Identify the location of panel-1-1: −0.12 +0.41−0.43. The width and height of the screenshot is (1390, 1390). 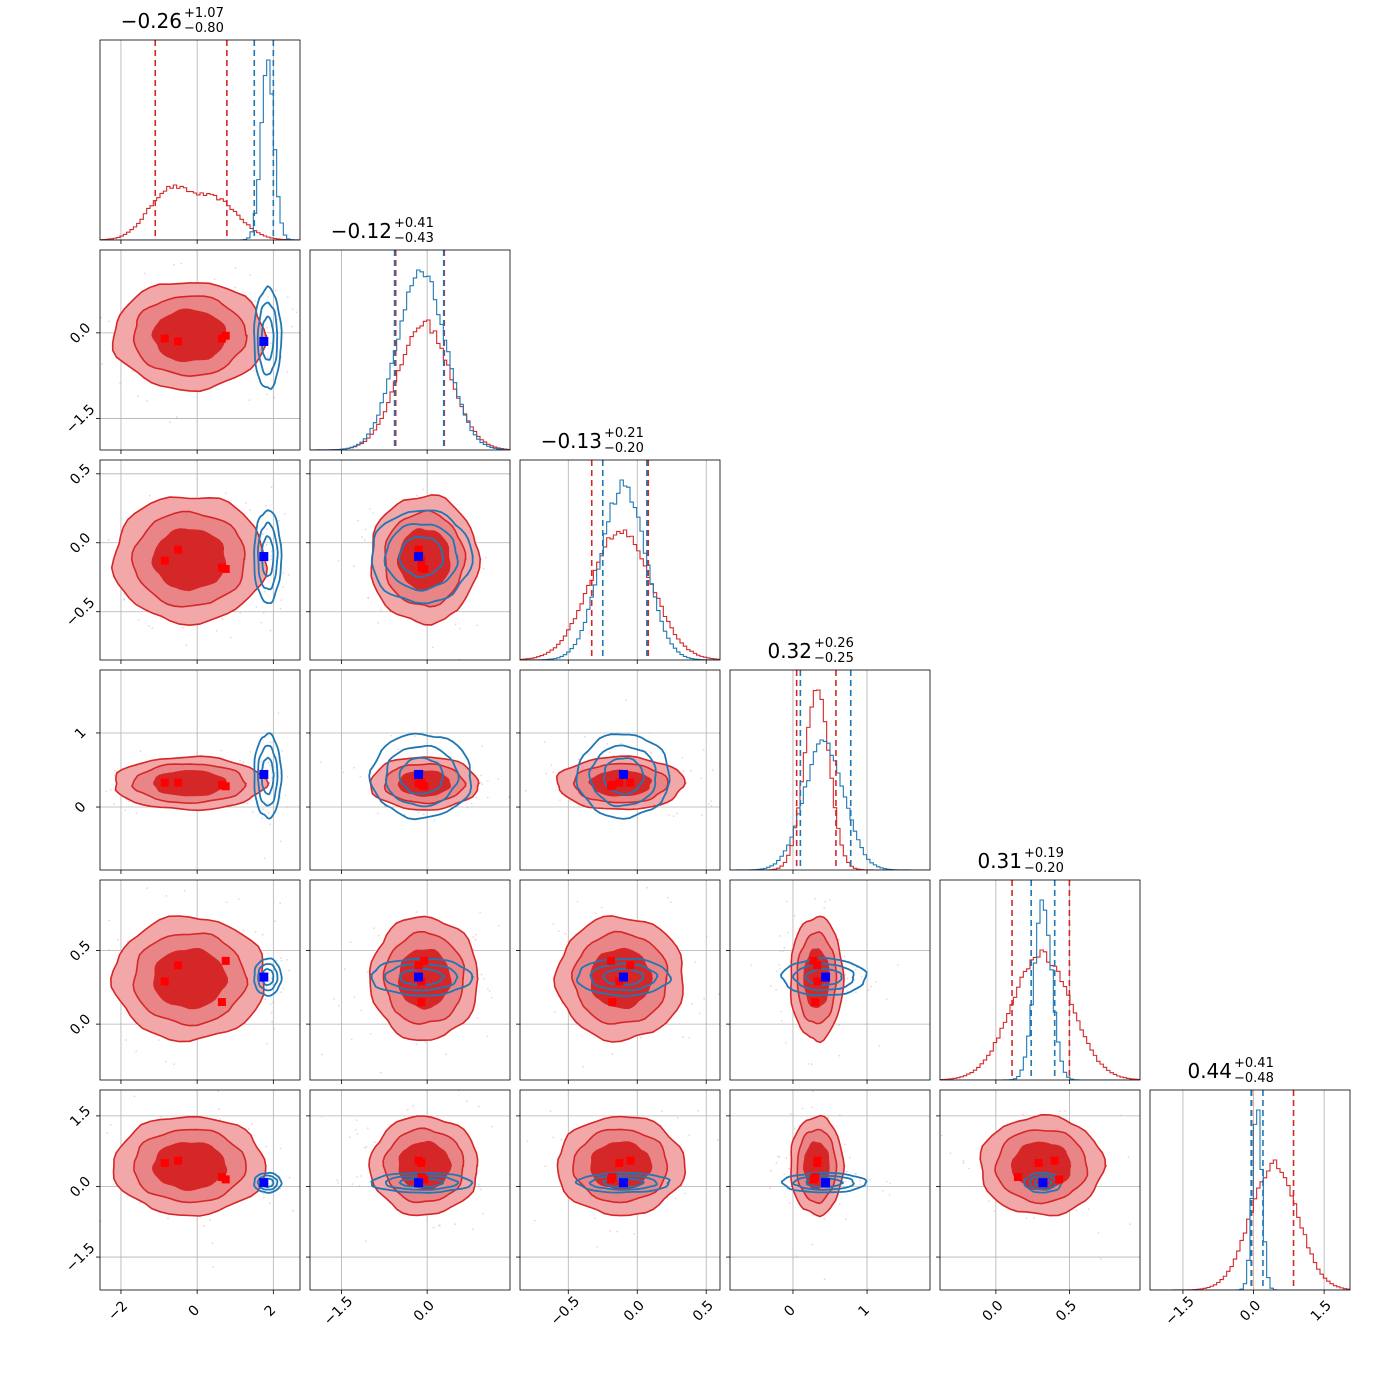
(410, 335).